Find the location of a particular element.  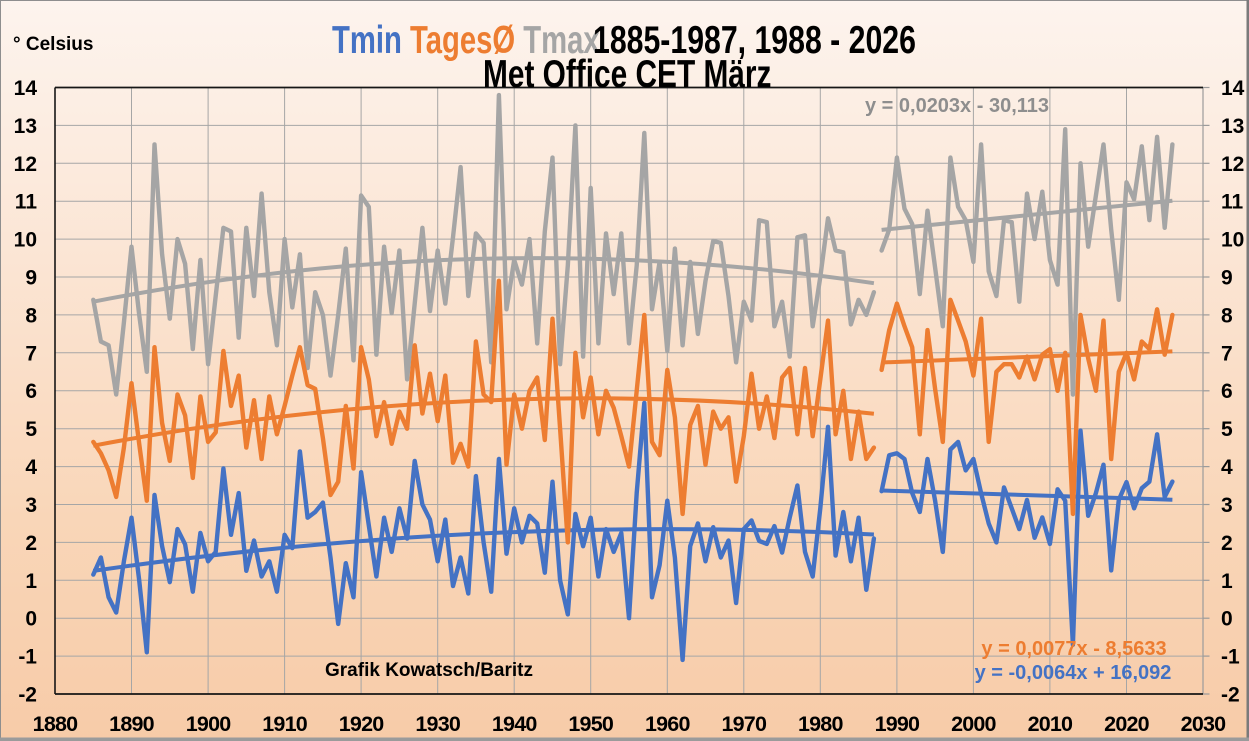

svg-text: 1885-1987, 1988 - 2026 is located at coordinates (754, 40).